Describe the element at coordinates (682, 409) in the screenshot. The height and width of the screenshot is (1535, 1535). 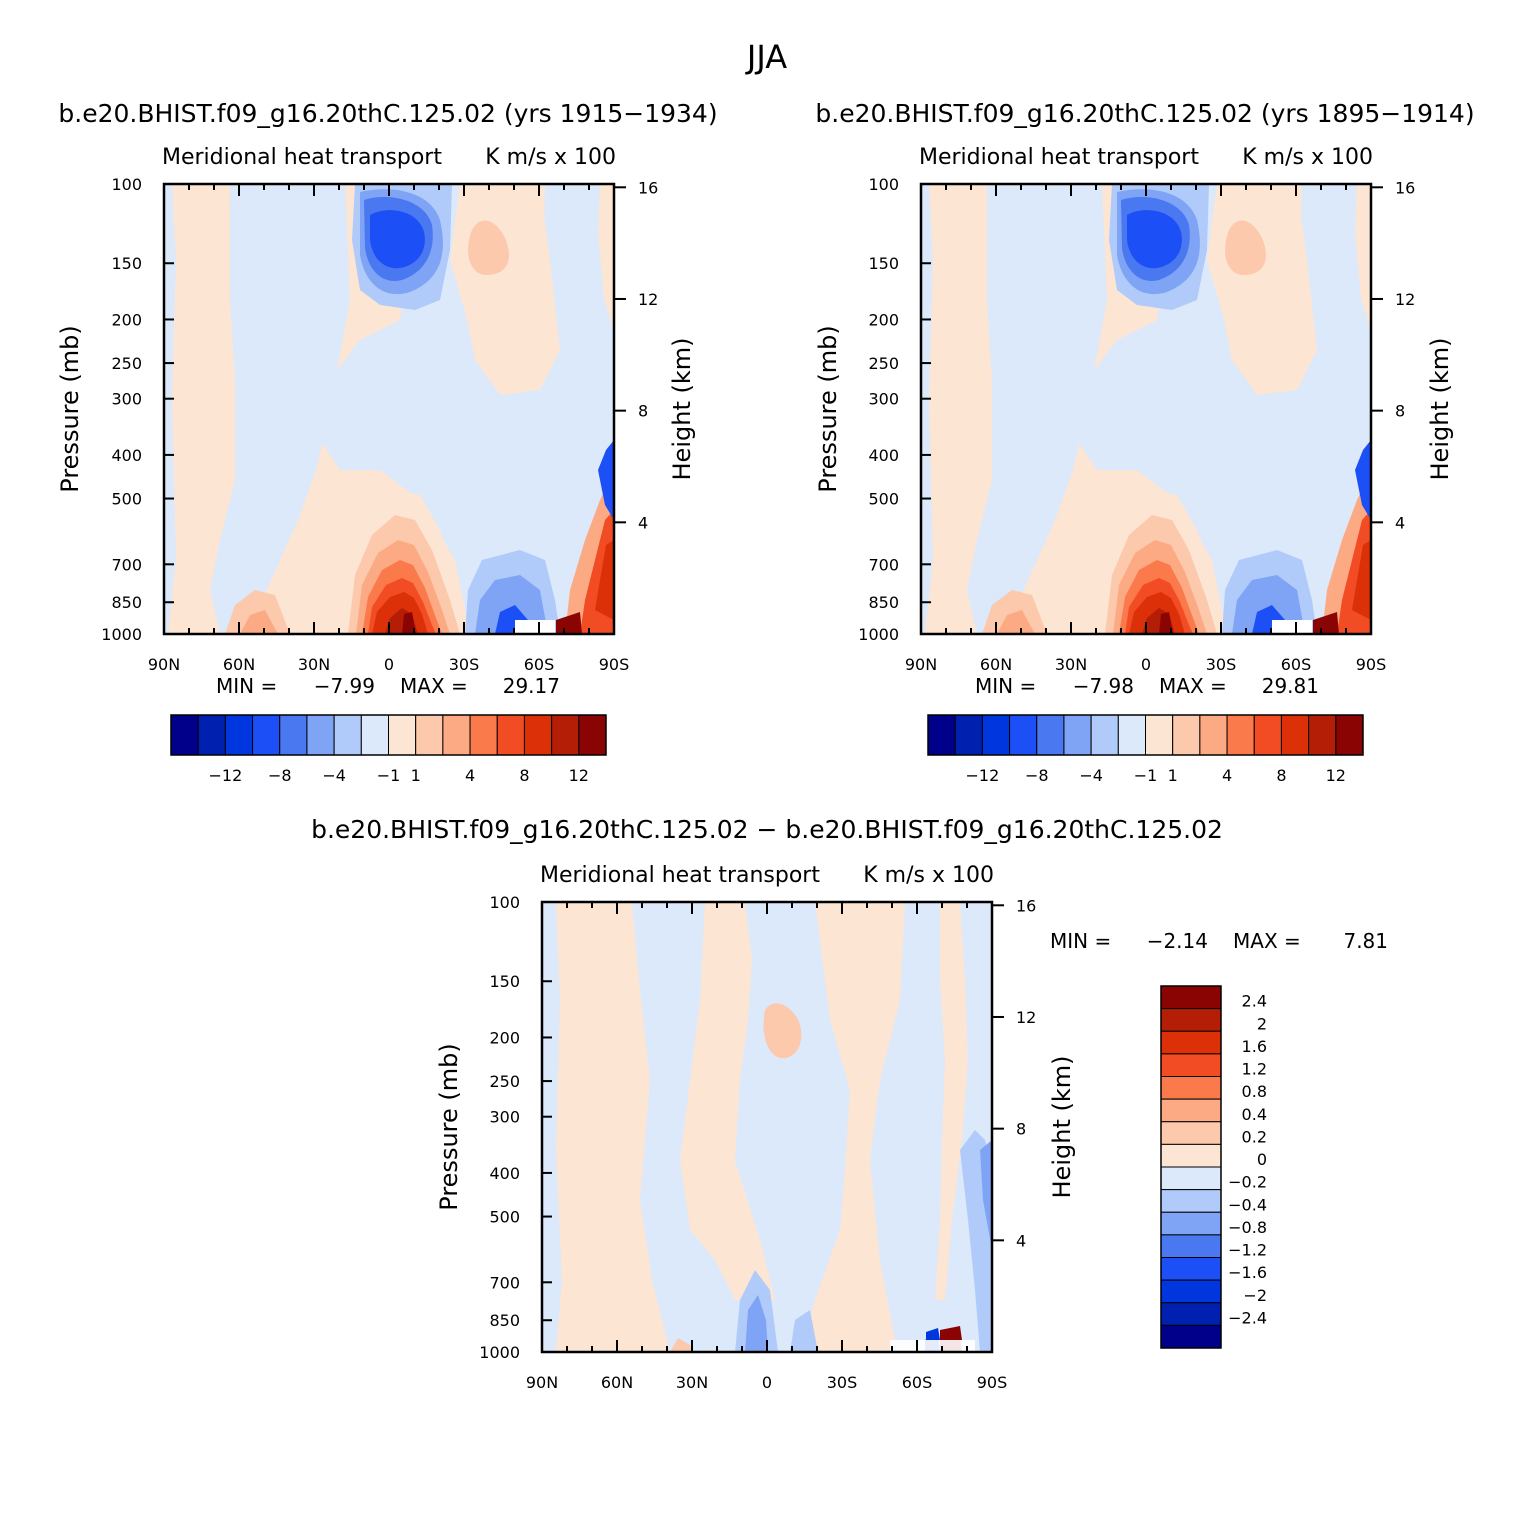
I see `y2-axis-label: Height (km)` at that location.